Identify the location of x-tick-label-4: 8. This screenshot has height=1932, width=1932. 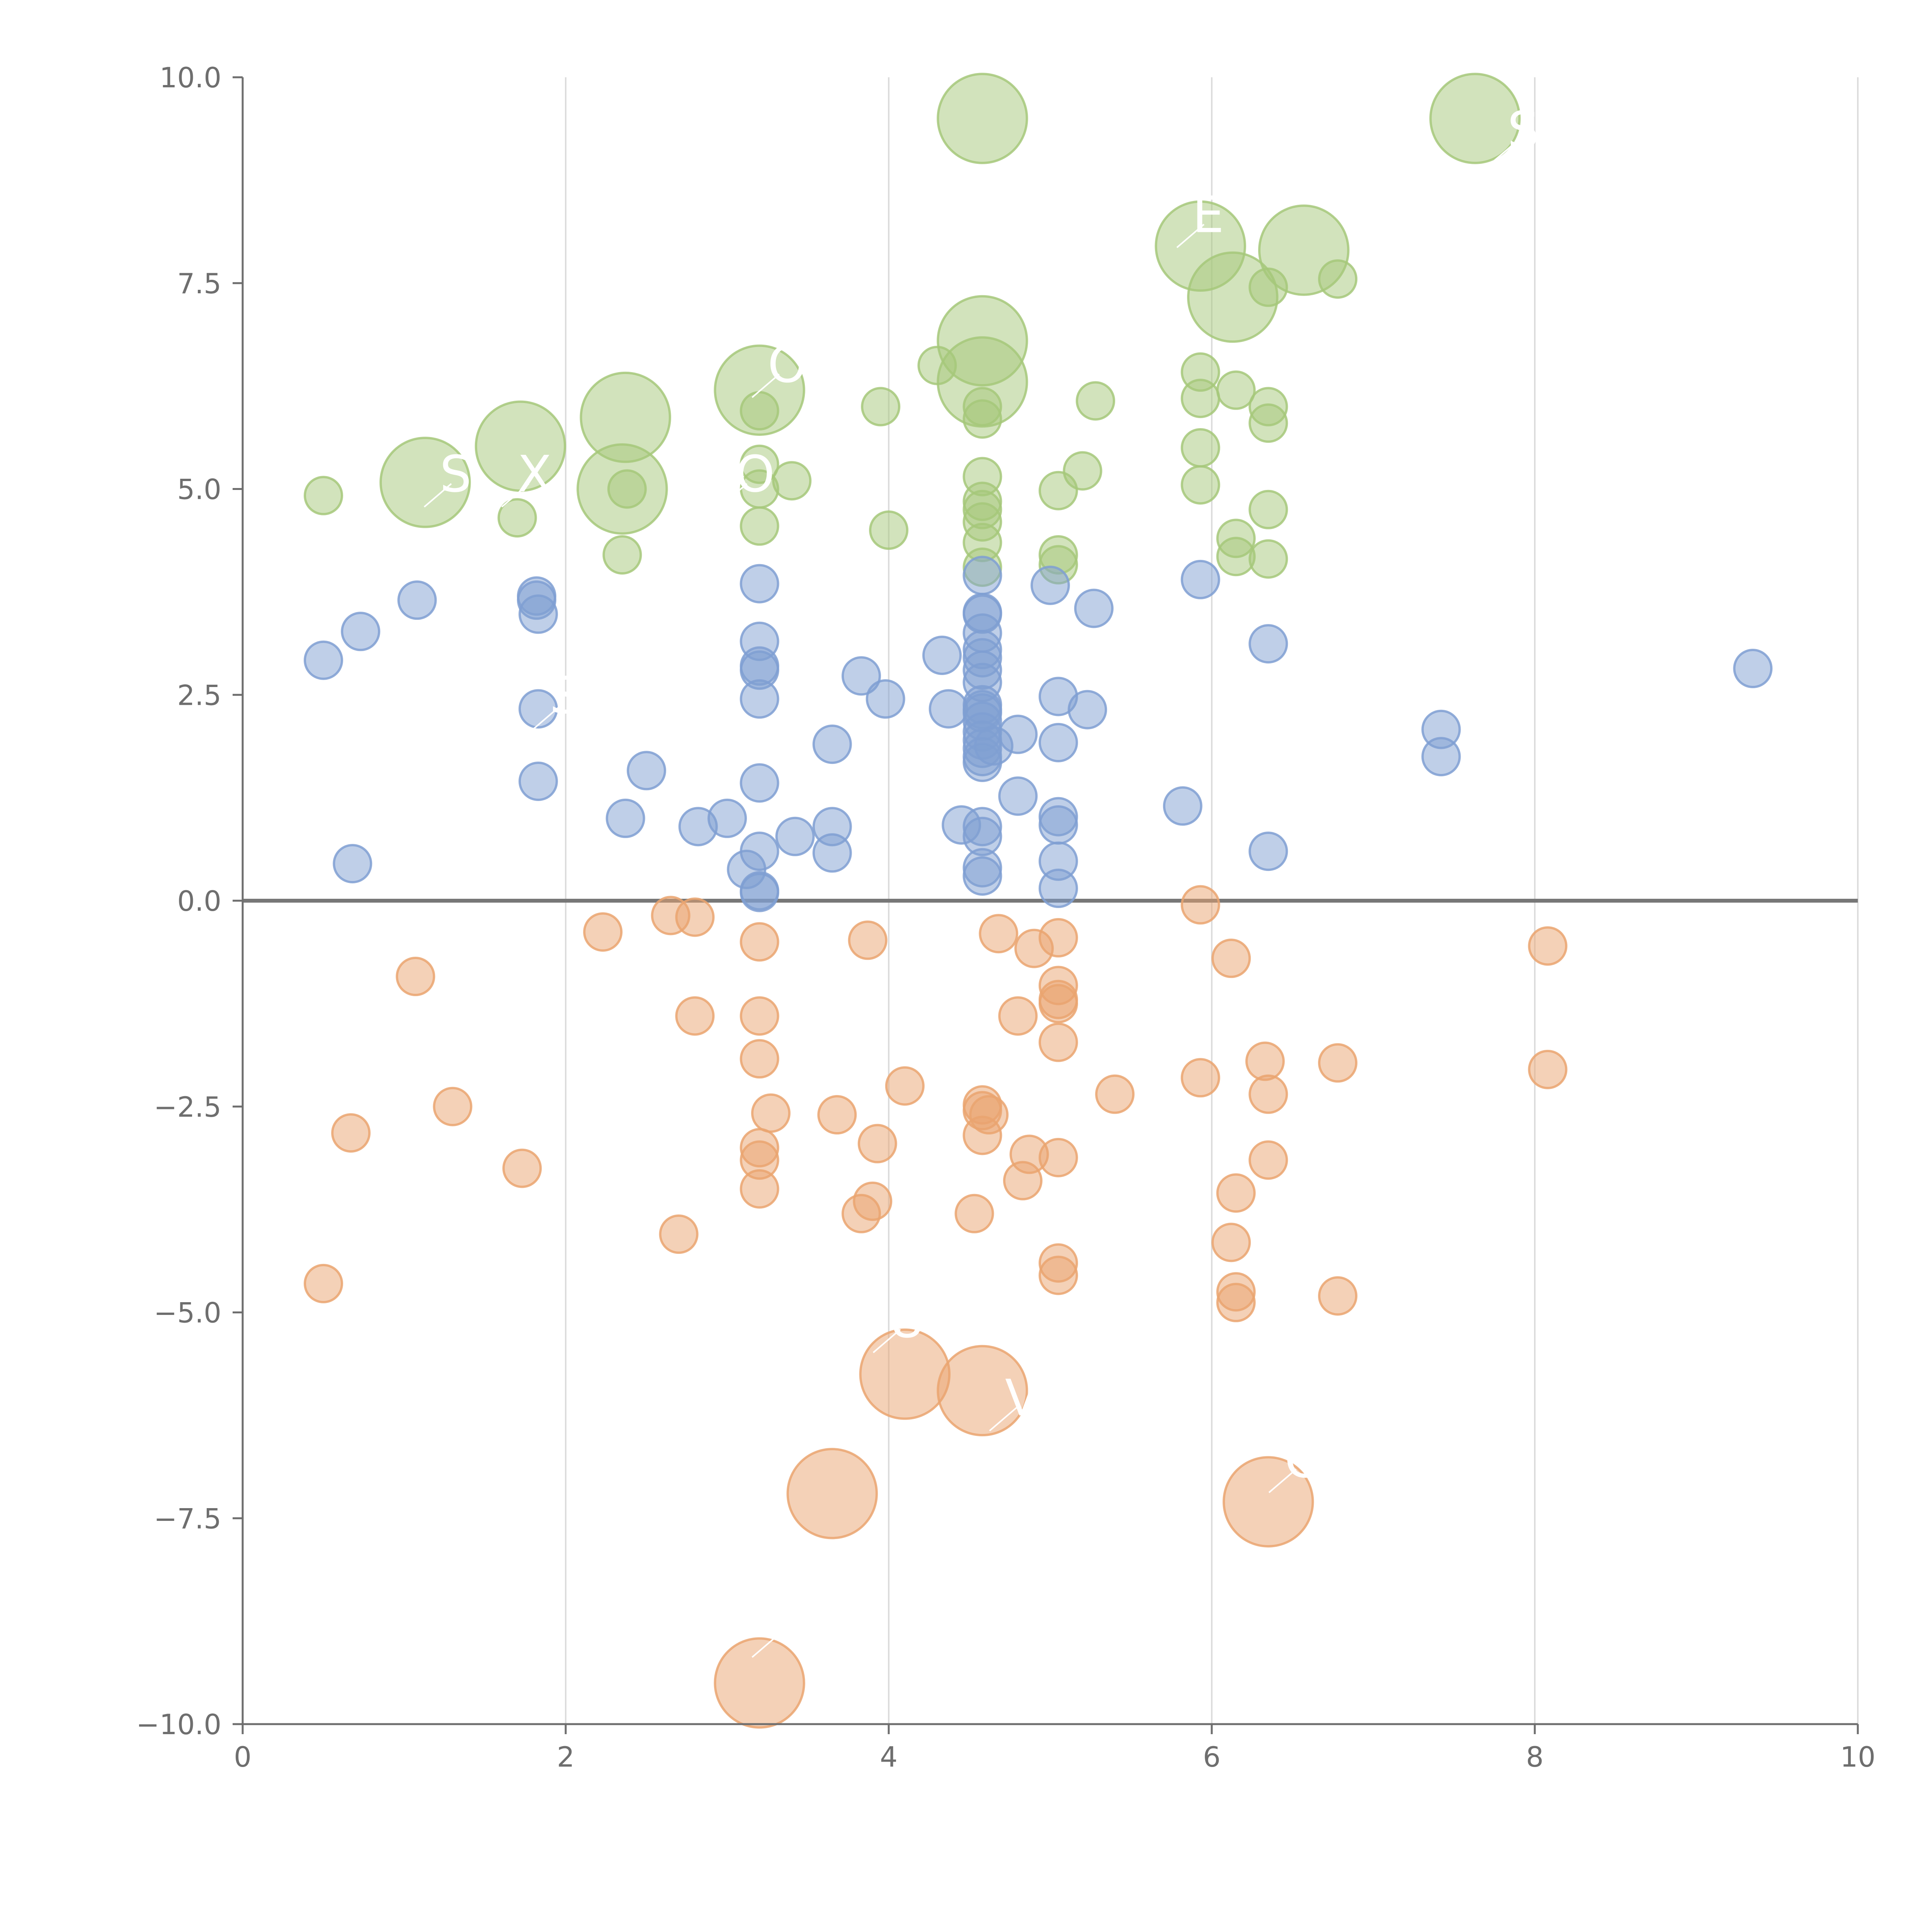
(1535, 1757).